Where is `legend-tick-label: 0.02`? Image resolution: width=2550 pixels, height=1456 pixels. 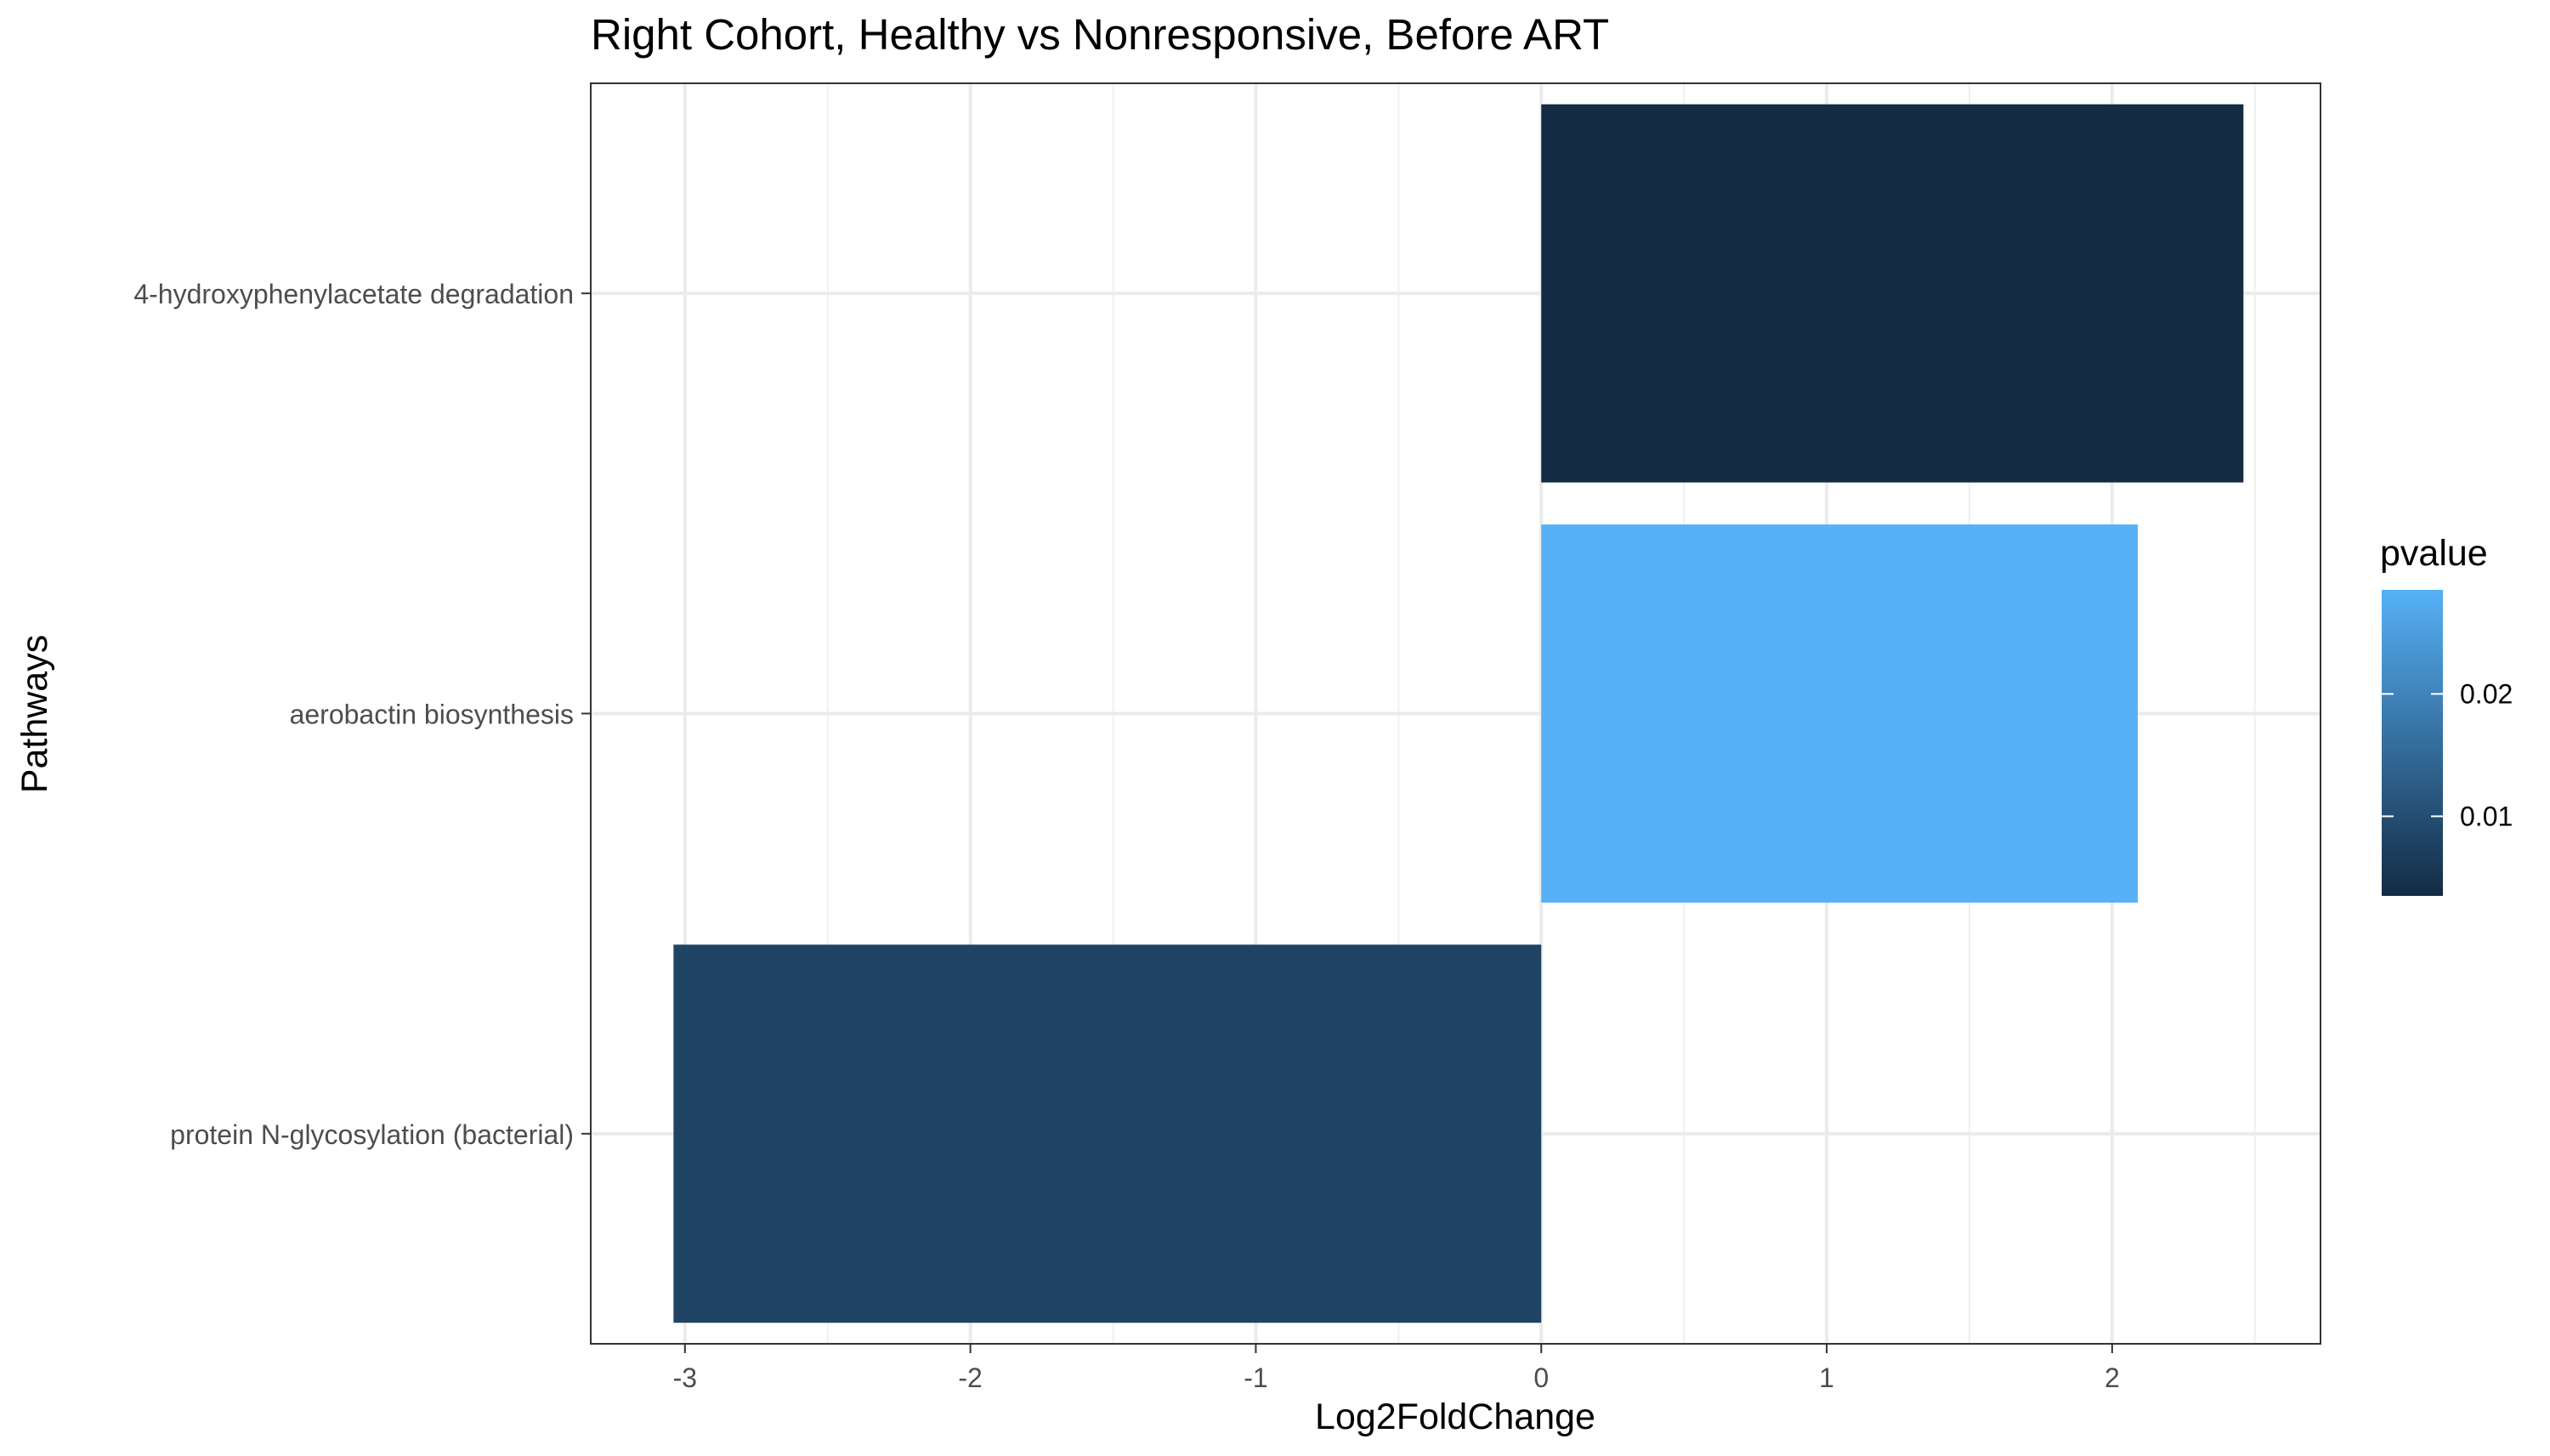
legend-tick-label: 0.02 is located at coordinates (2486, 693).